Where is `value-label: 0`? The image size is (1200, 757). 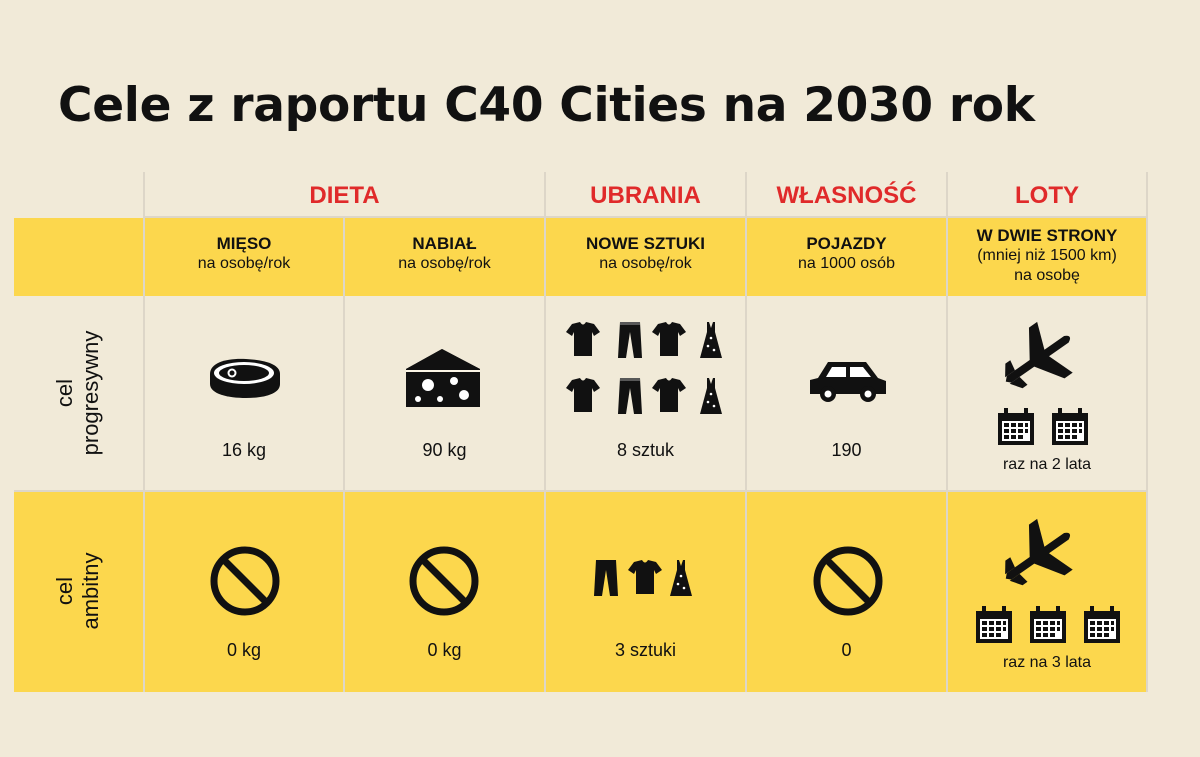 value-label: 0 is located at coordinates (846, 650).